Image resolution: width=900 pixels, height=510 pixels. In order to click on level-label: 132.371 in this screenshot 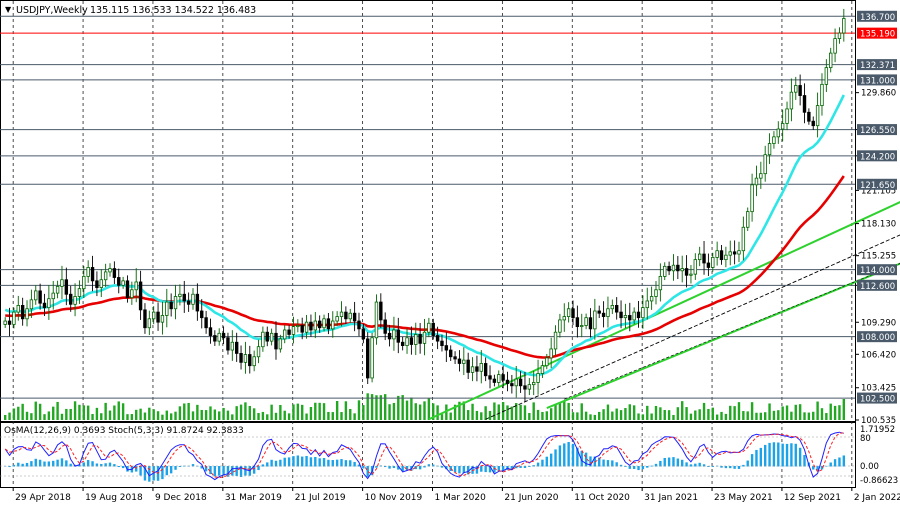, I will do `click(877, 66)`.